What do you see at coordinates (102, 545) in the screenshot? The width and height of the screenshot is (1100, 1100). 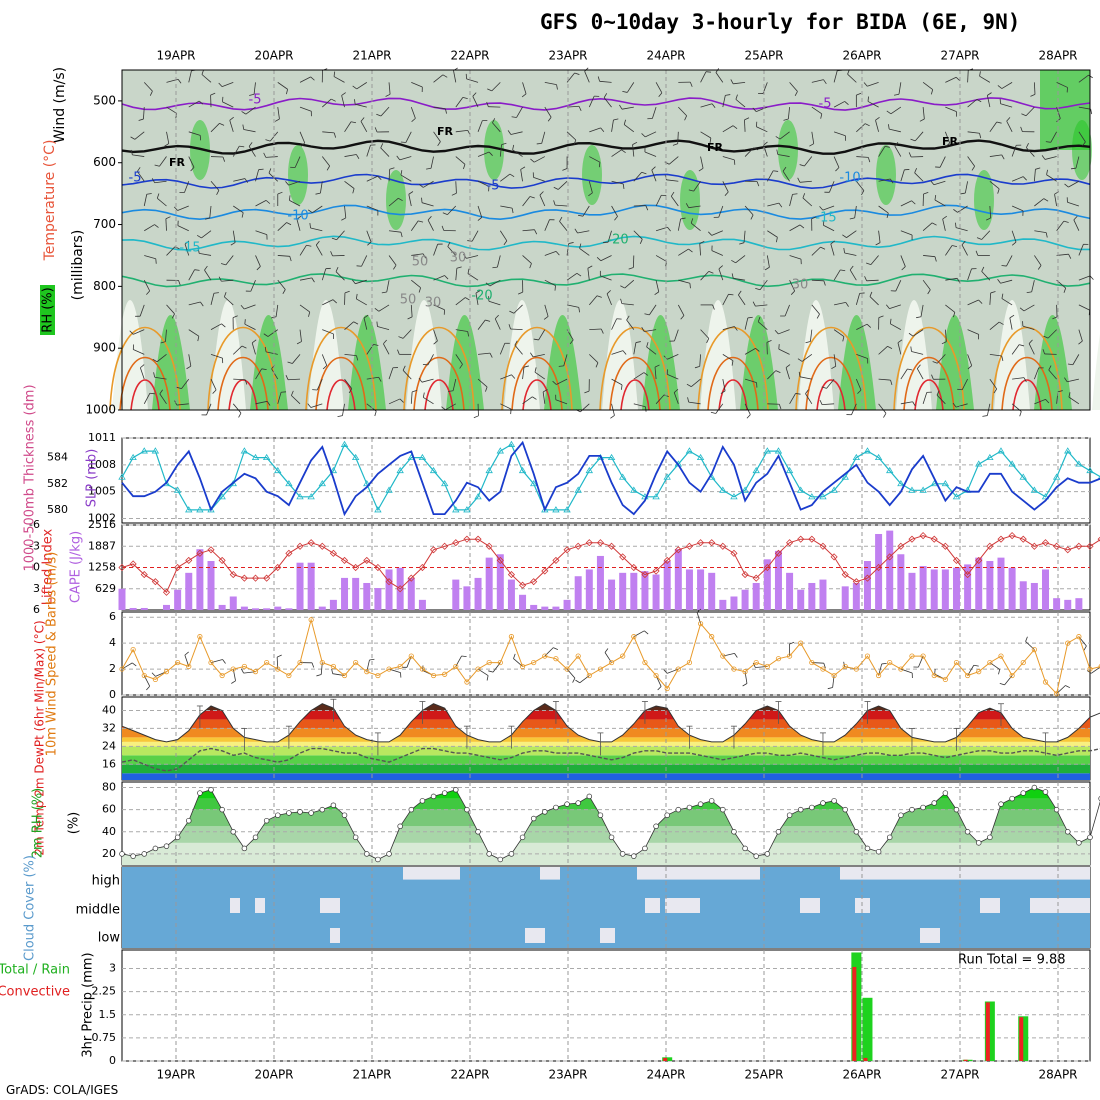 I see `cape-tick-label: 1887` at bounding box center [102, 545].